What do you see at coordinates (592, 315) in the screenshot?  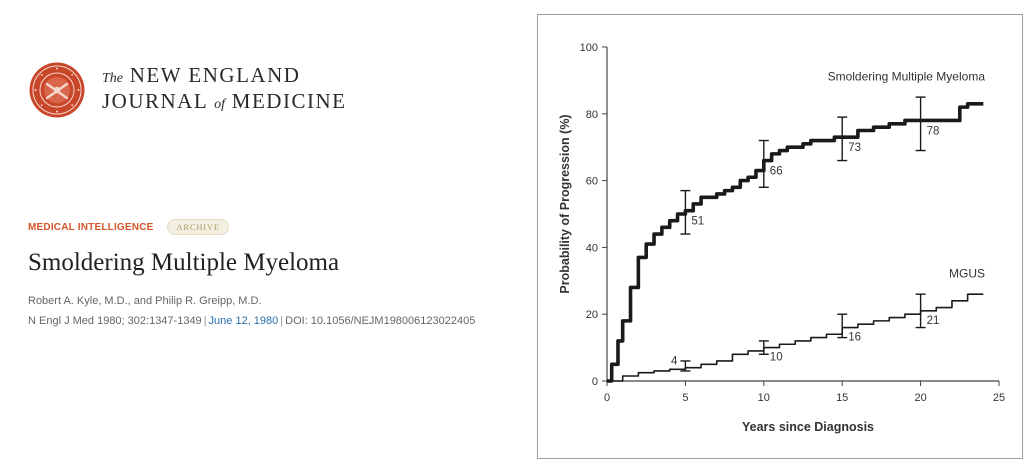 I see `y-tick-label: 20` at bounding box center [592, 315].